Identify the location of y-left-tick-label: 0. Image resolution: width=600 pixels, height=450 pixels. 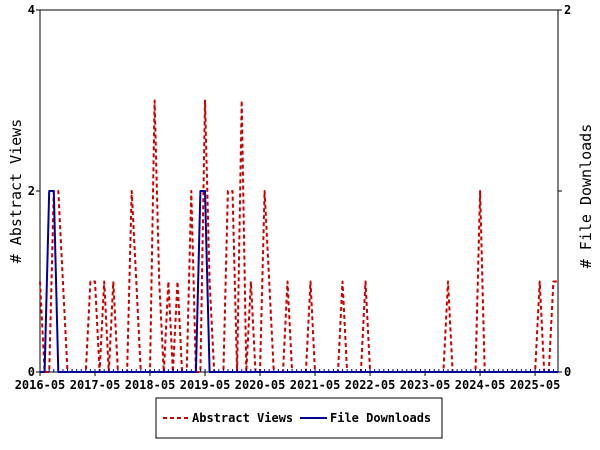
(31, 372).